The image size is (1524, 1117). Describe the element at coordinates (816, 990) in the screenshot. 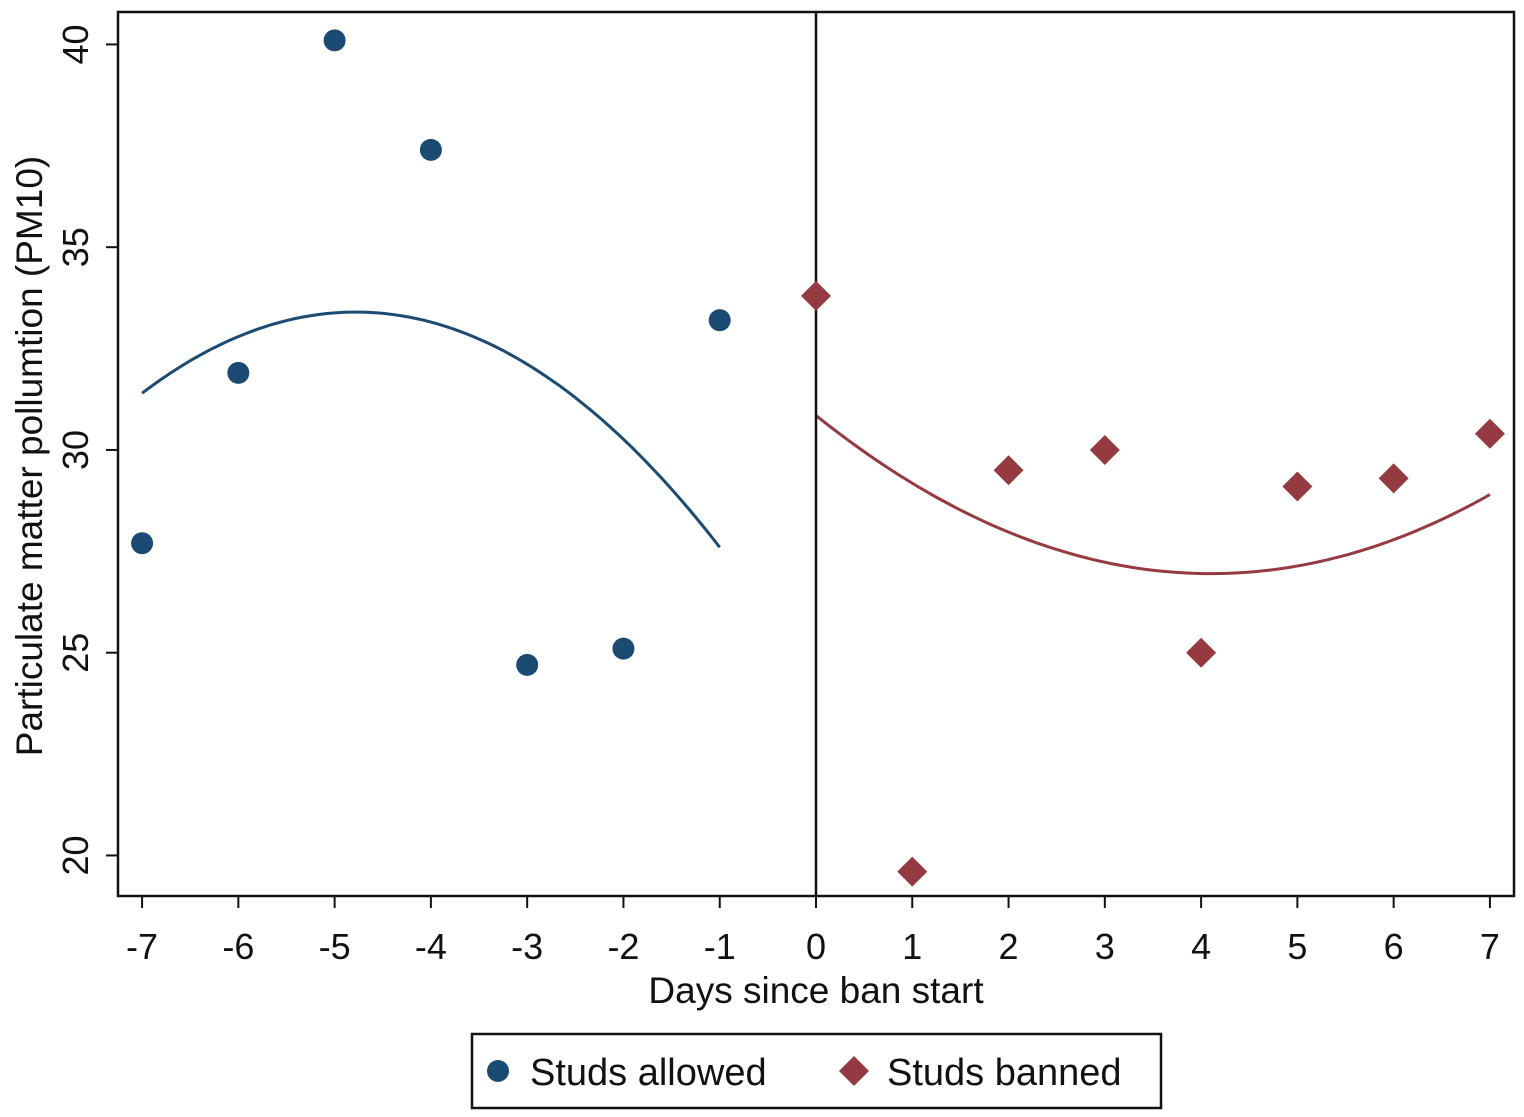

I see `x-axis-title: Days since ban start` at that location.